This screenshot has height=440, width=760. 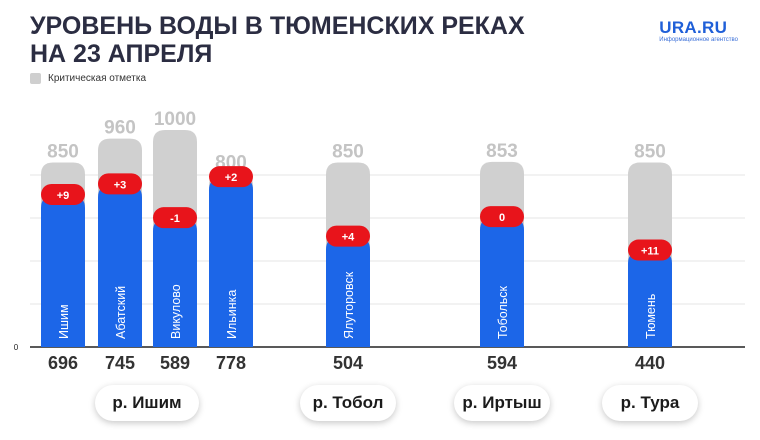 What do you see at coordinates (16, 347) in the screenshot?
I see `y-tick-label: 0` at bounding box center [16, 347].